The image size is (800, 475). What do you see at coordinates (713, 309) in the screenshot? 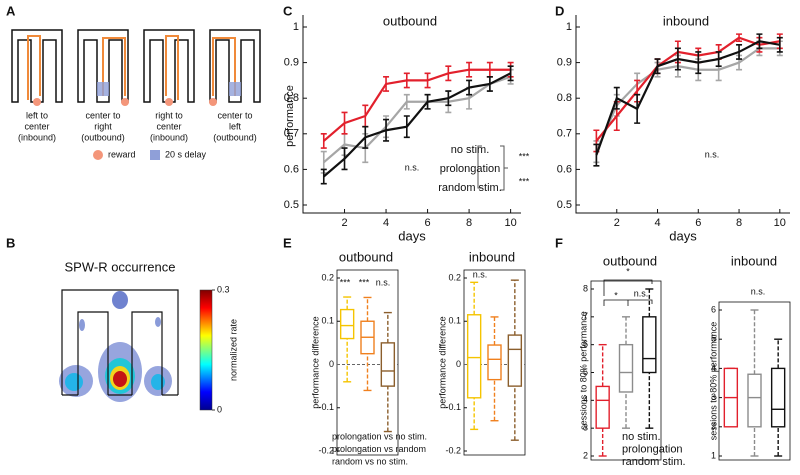
I see `y-tick-label: 6` at bounding box center [713, 309].